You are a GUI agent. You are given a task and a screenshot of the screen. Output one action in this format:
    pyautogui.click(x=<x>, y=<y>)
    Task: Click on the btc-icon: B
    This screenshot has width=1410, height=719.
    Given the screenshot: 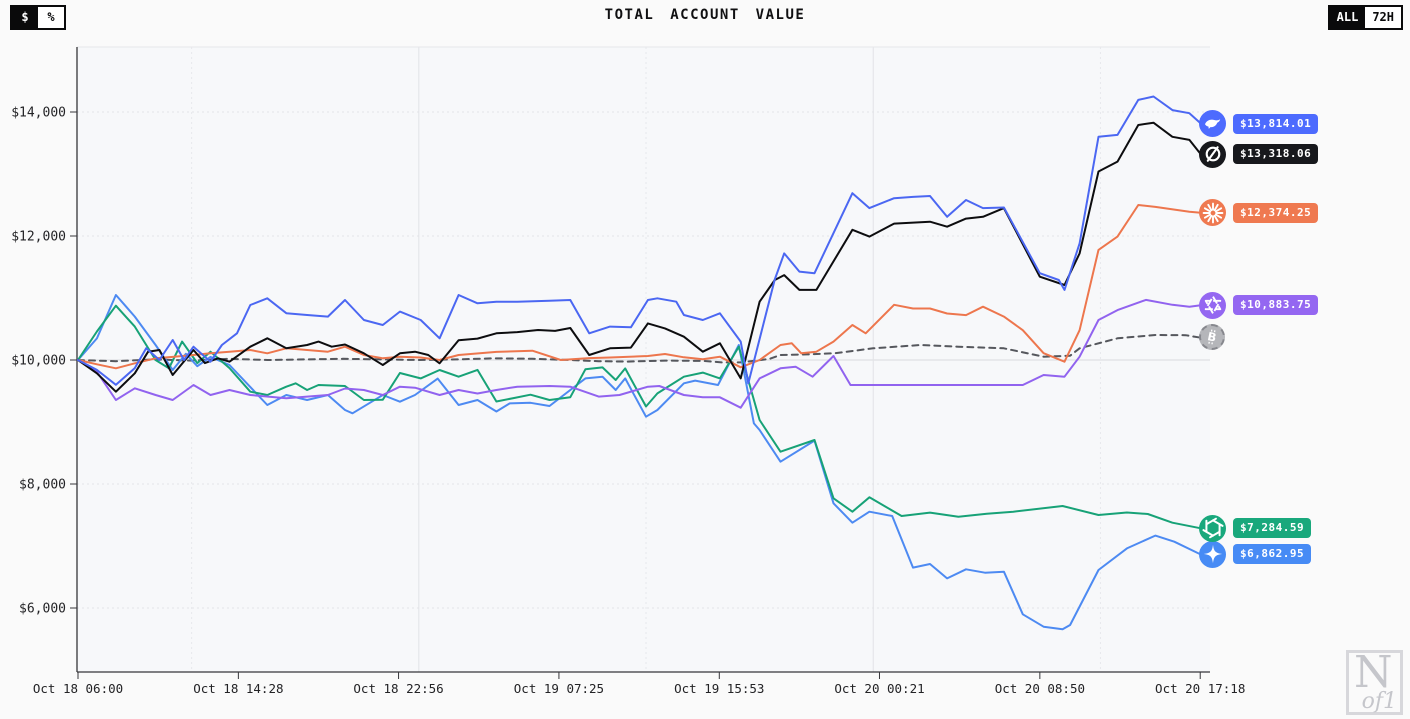 What is the action you would take?
    pyautogui.click(x=1212, y=337)
    